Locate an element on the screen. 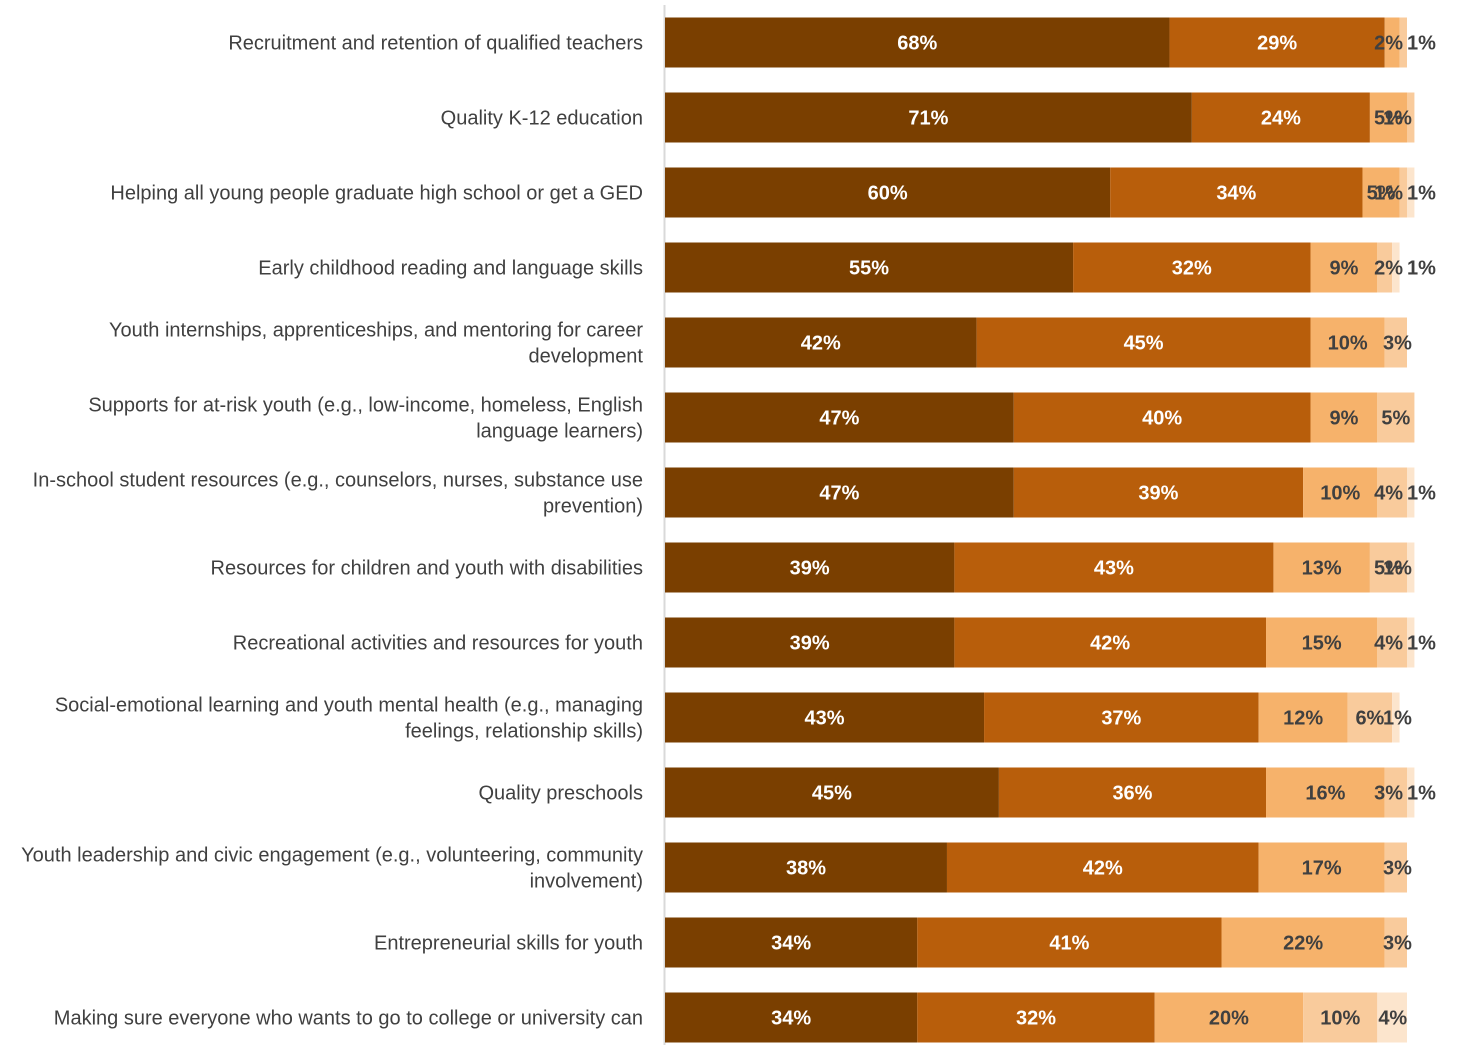 This screenshot has height=1047, width=1466. data-label: 6% is located at coordinates (1369, 719).